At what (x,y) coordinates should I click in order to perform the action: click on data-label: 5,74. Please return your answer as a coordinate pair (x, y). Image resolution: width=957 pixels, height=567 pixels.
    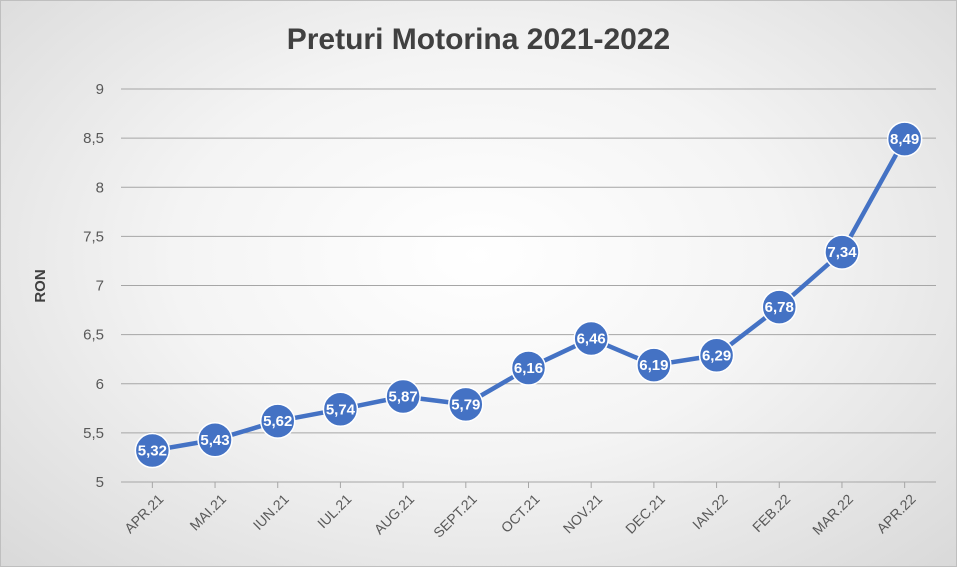
    Looking at the image, I should click on (341, 409).